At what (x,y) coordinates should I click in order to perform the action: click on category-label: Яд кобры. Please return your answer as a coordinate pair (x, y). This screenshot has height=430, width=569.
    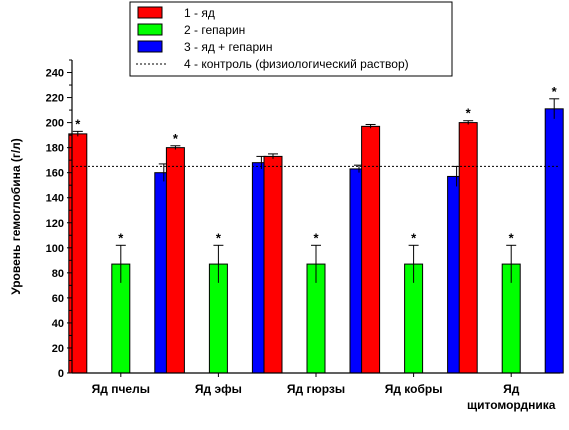
    Looking at the image, I should click on (414, 389).